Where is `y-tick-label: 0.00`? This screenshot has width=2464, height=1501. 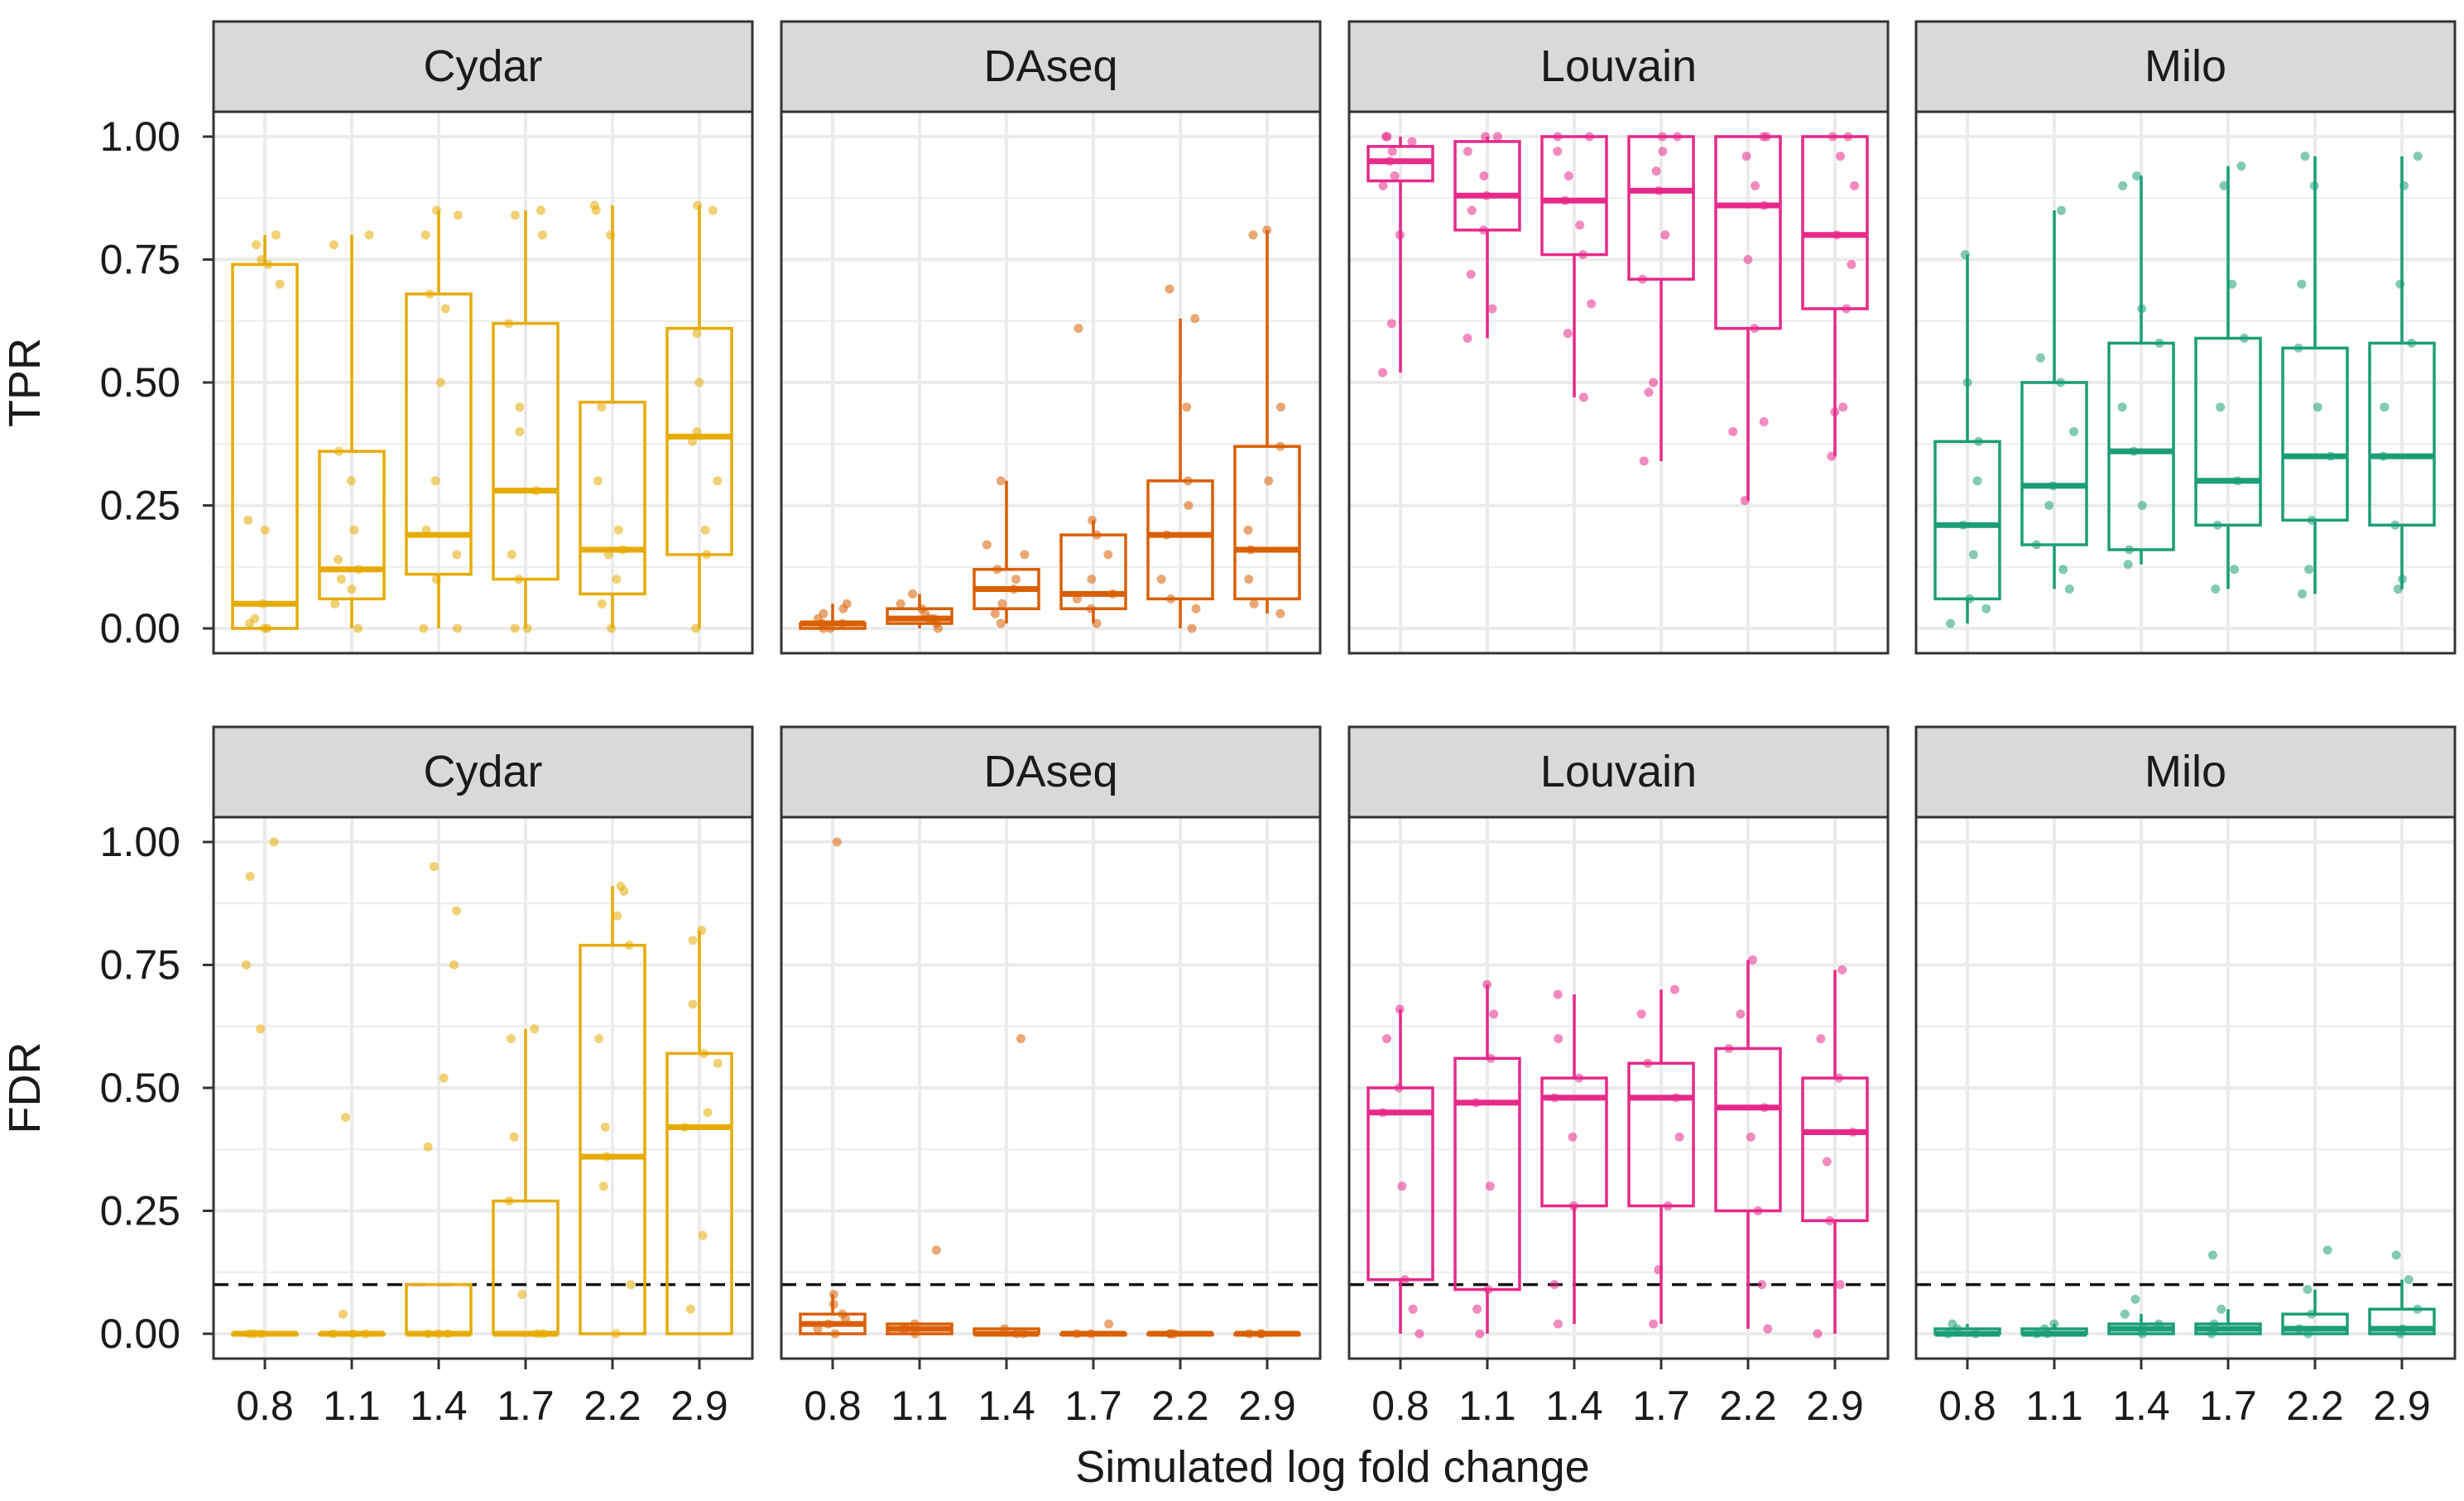
y-tick-label: 0.00 is located at coordinates (140, 1334).